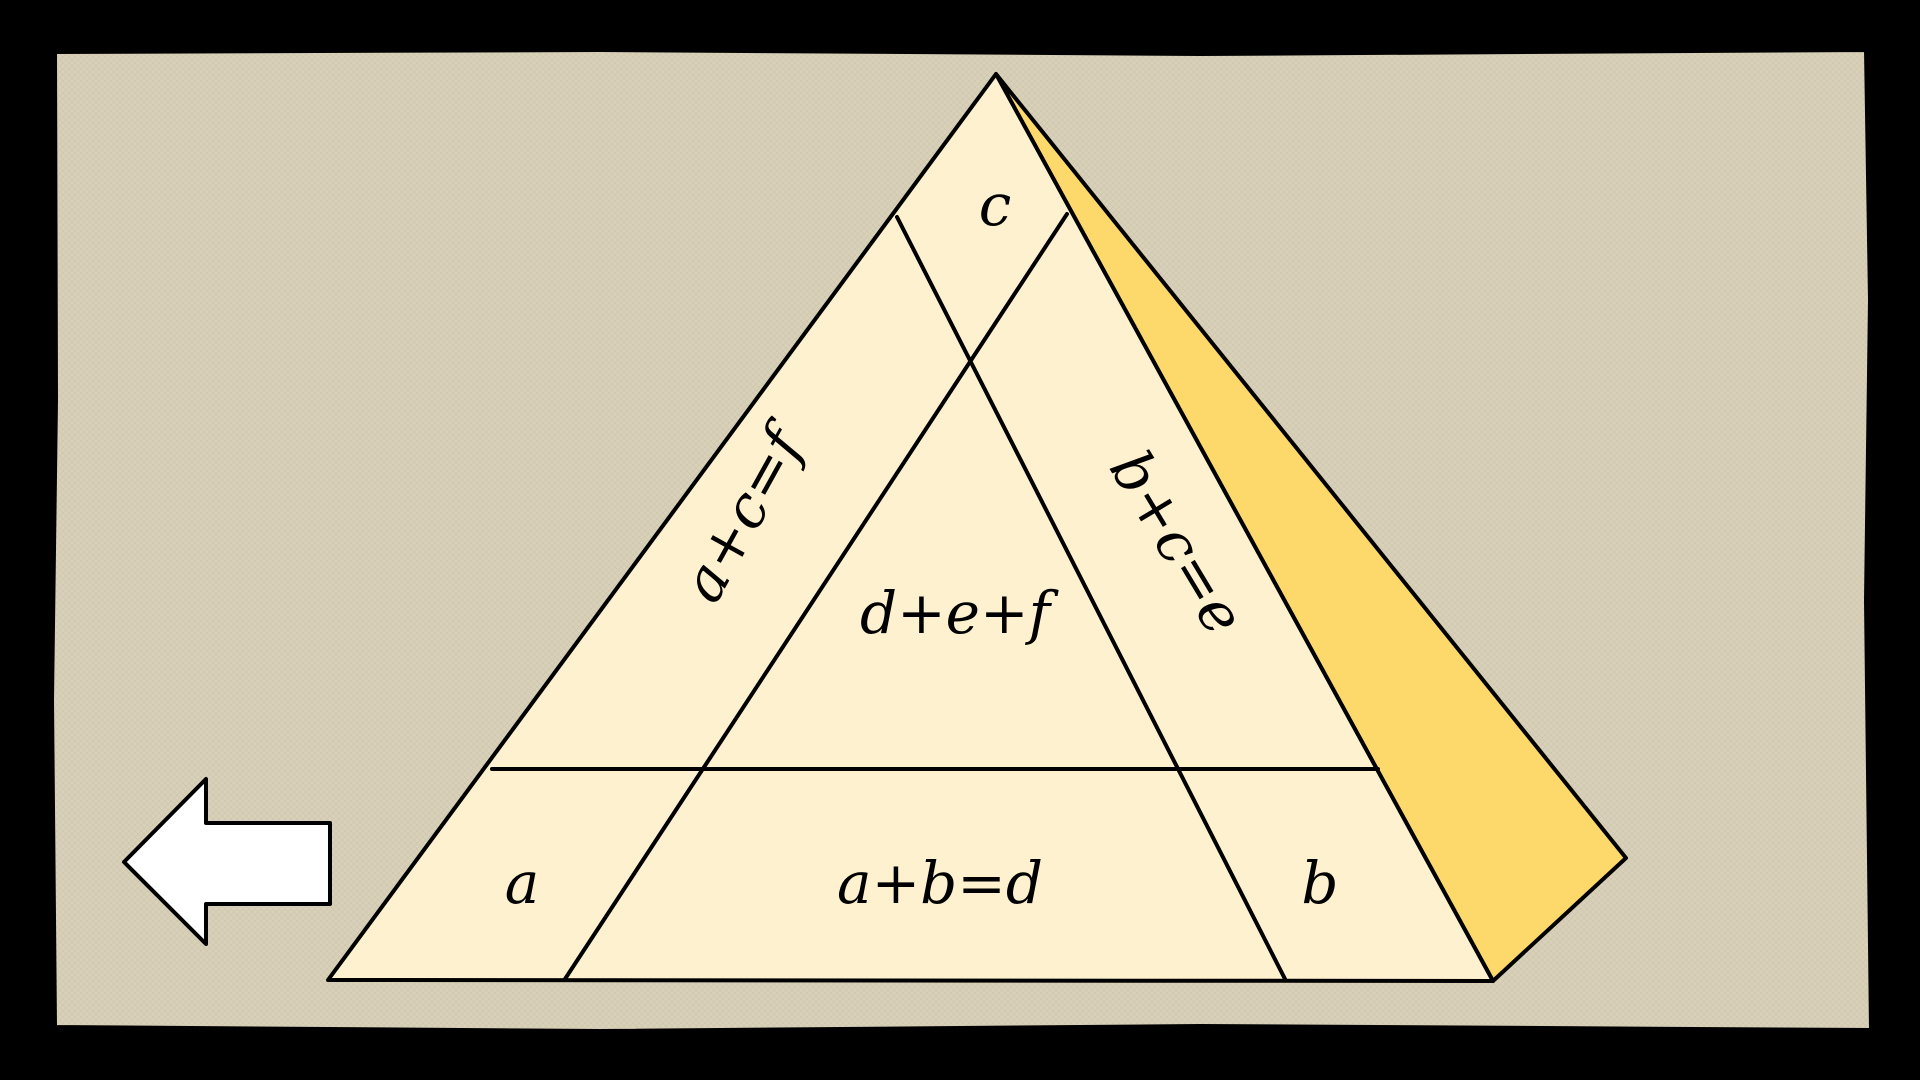 The image size is (1920, 1080). Describe the element at coordinates (1319, 883) in the screenshot. I see `cell-bottom-right-label: b` at that location.